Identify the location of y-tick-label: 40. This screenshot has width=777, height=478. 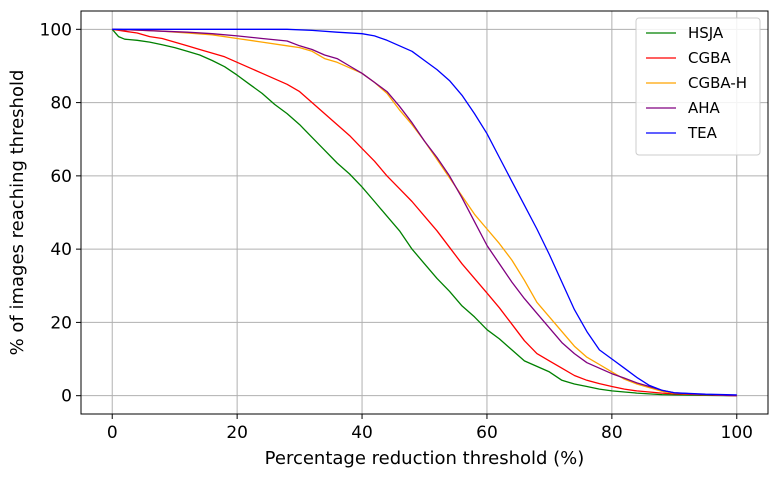
(61, 250).